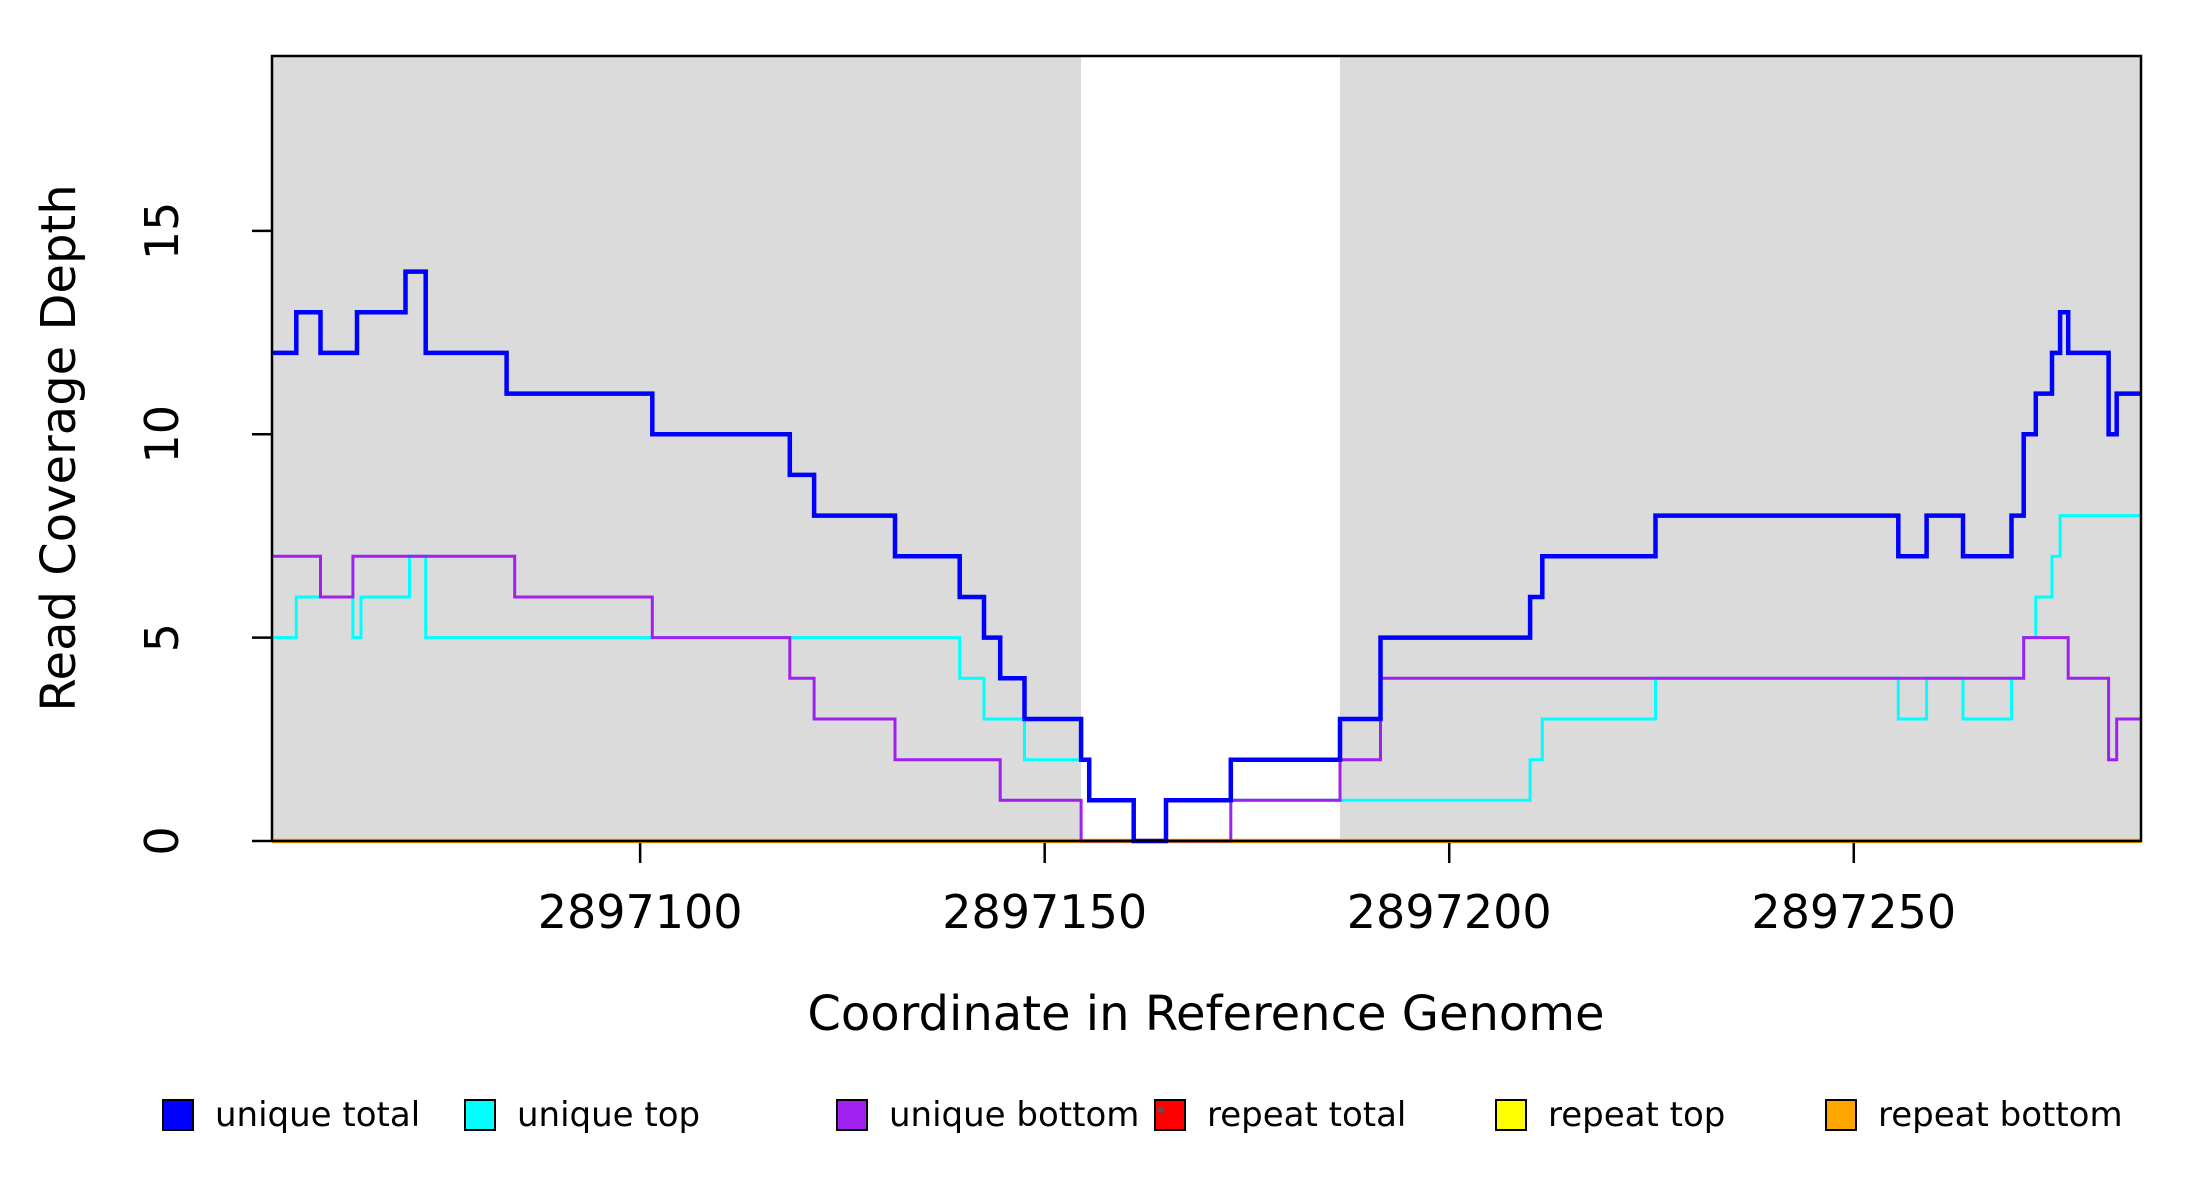 The image size is (2200, 1200). What do you see at coordinates (480, 1115) in the screenshot?
I see `legend-swatch-unique-top` at bounding box center [480, 1115].